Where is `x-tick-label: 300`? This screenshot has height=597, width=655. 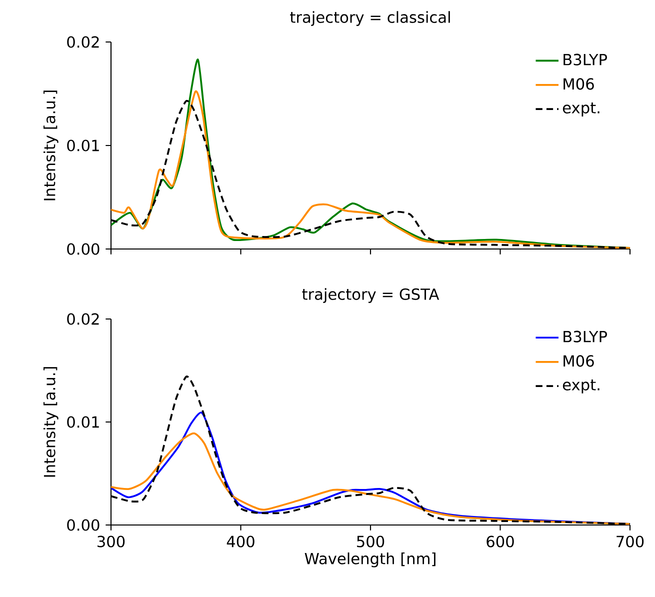 x-tick-label: 300 is located at coordinates (111, 542).